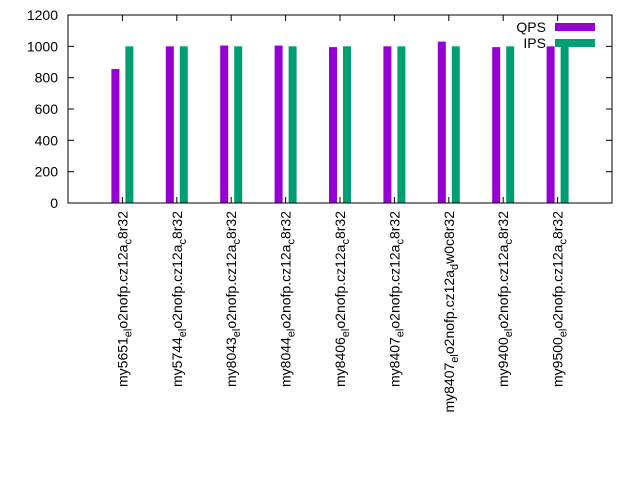 Image resolution: width=640 pixels, height=480 pixels. I want to click on x-tick-label: my8406elo2nofp.cz12ac8r32, so click(342, 299).